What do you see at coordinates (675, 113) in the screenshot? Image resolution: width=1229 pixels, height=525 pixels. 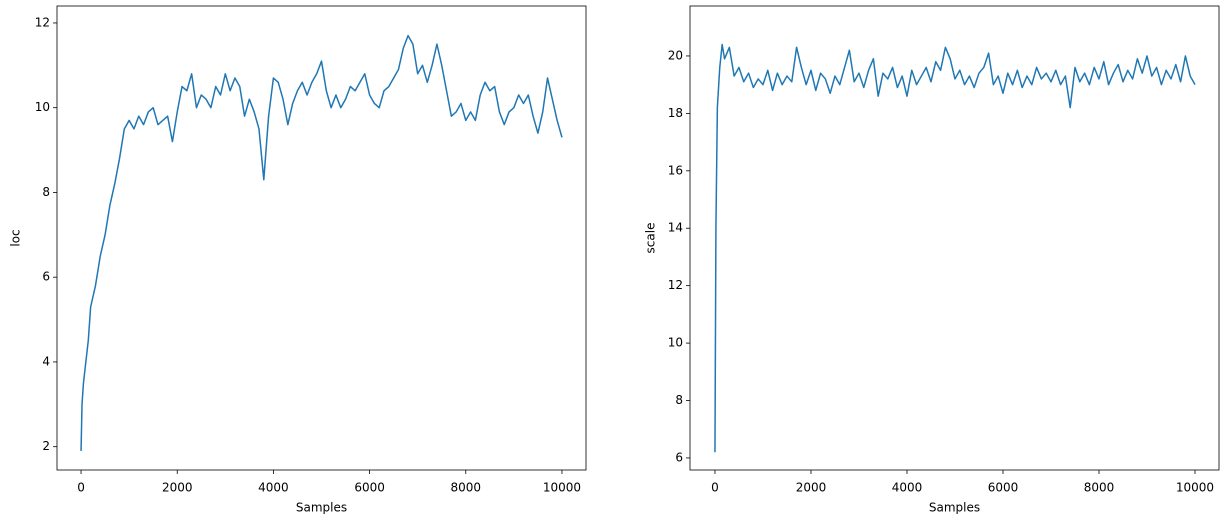 I see `y-tick-label: 18` at bounding box center [675, 113].